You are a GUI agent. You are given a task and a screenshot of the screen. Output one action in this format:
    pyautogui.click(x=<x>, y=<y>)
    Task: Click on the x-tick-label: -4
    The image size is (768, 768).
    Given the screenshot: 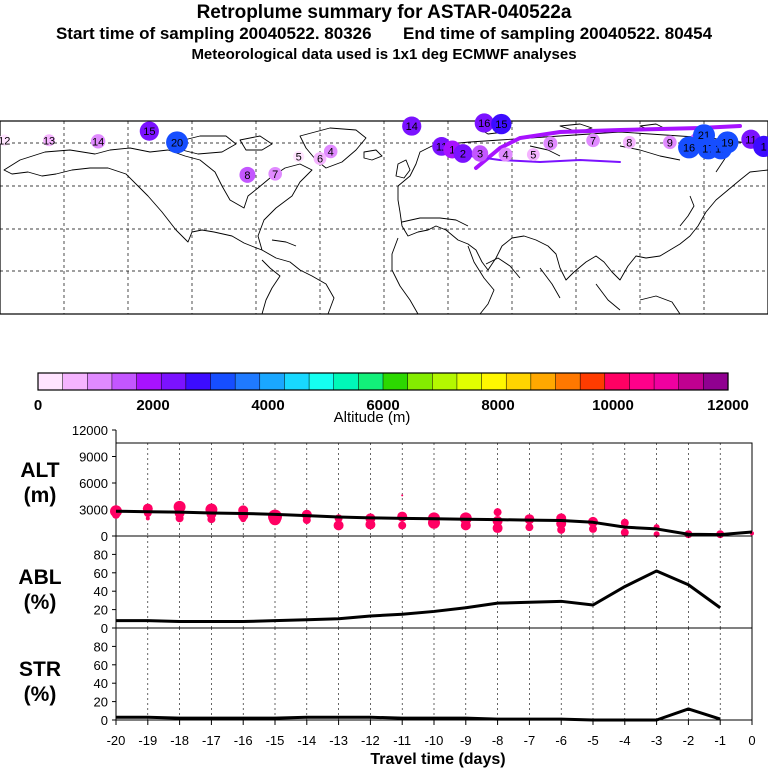 What is the action you would take?
    pyautogui.click(x=625, y=740)
    